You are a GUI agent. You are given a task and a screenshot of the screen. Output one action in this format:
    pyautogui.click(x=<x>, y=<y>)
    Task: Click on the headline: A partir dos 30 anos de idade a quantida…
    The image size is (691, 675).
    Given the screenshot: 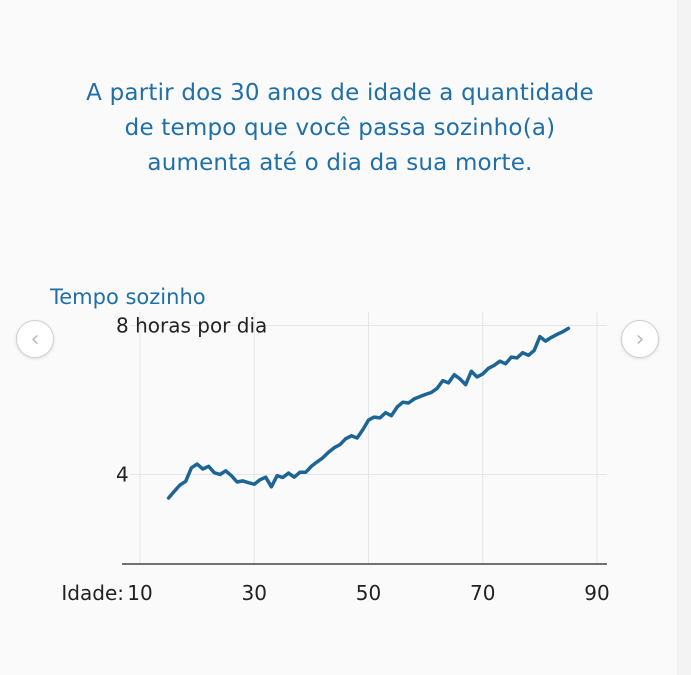 What is the action you would take?
    pyautogui.click(x=340, y=128)
    